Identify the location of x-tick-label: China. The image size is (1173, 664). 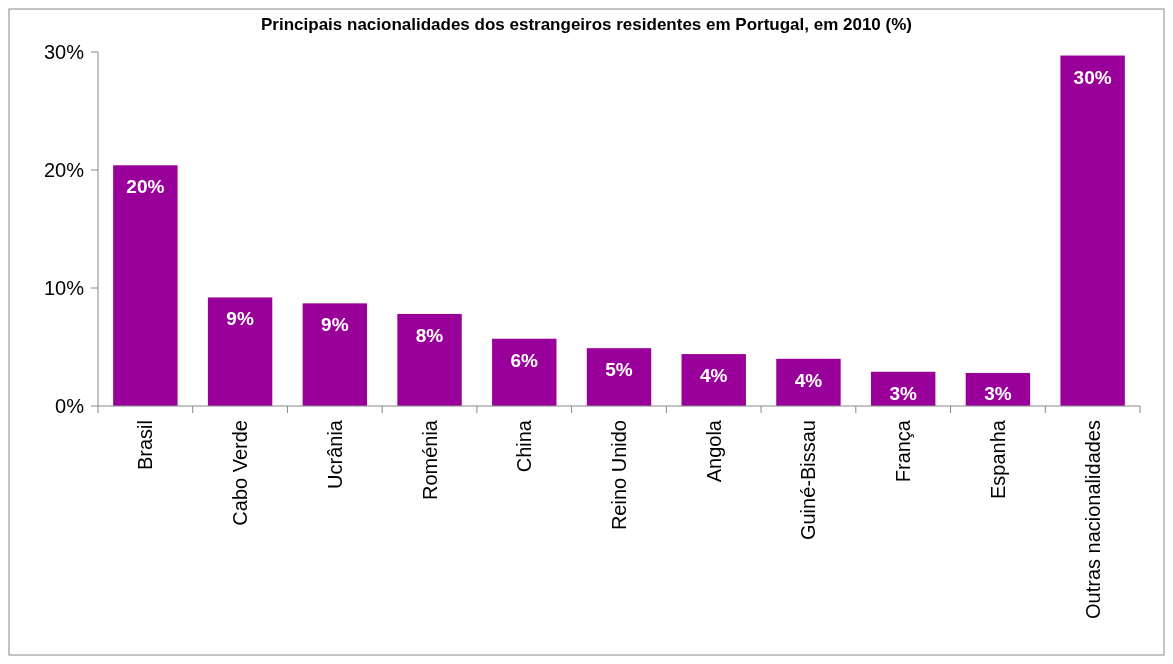
(524, 446).